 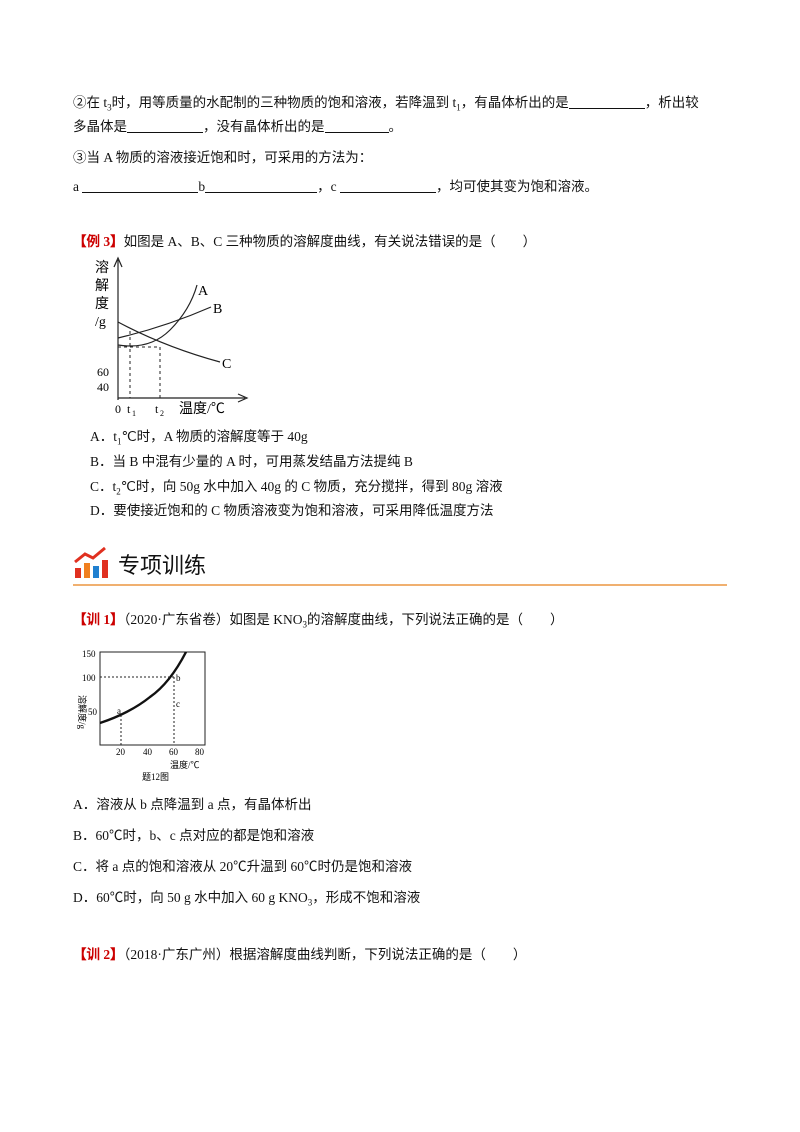 What do you see at coordinates (217, 309) in the screenshot?
I see `curve-label: B` at bounding box center [217, 309].